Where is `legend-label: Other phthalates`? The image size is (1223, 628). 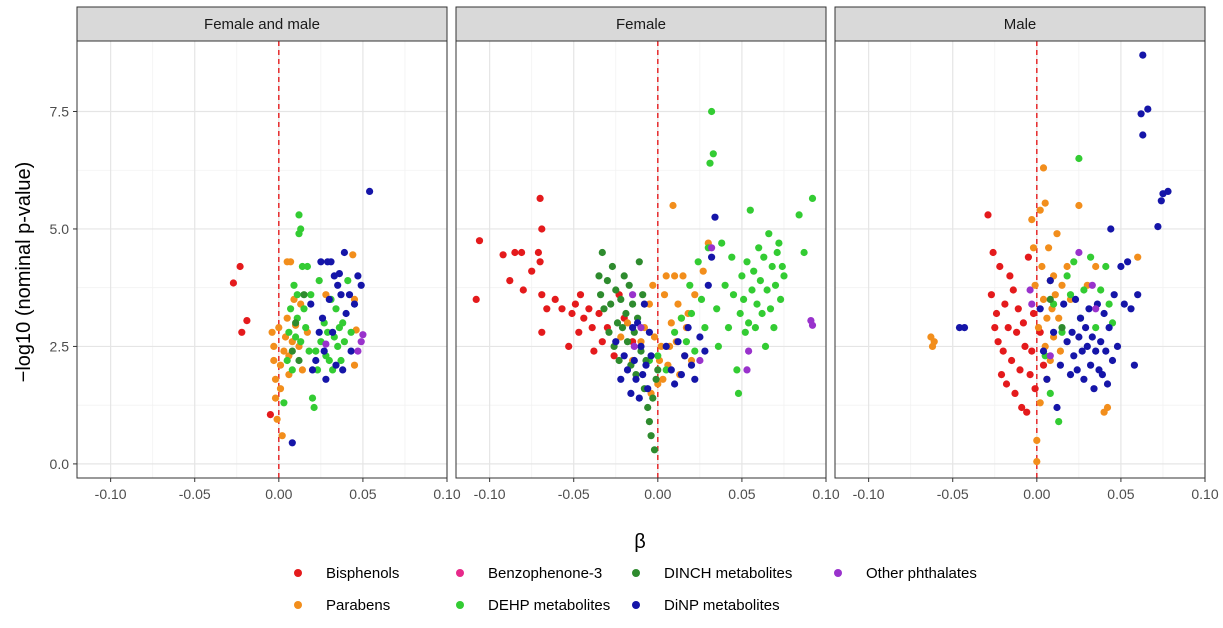
legend-label: Other phthalates is located at coordinates (921, 573).